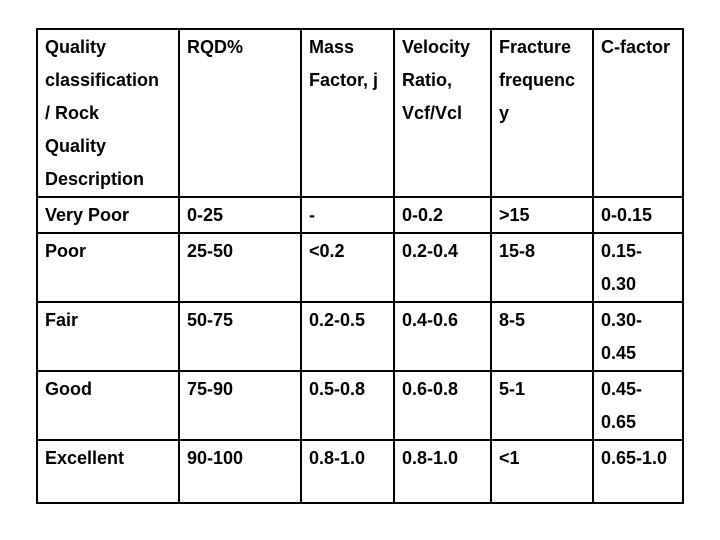 Image resolution: width=720 pixels, height=540 pixels. I want to click on row-label: Poor, so click(108, 267).